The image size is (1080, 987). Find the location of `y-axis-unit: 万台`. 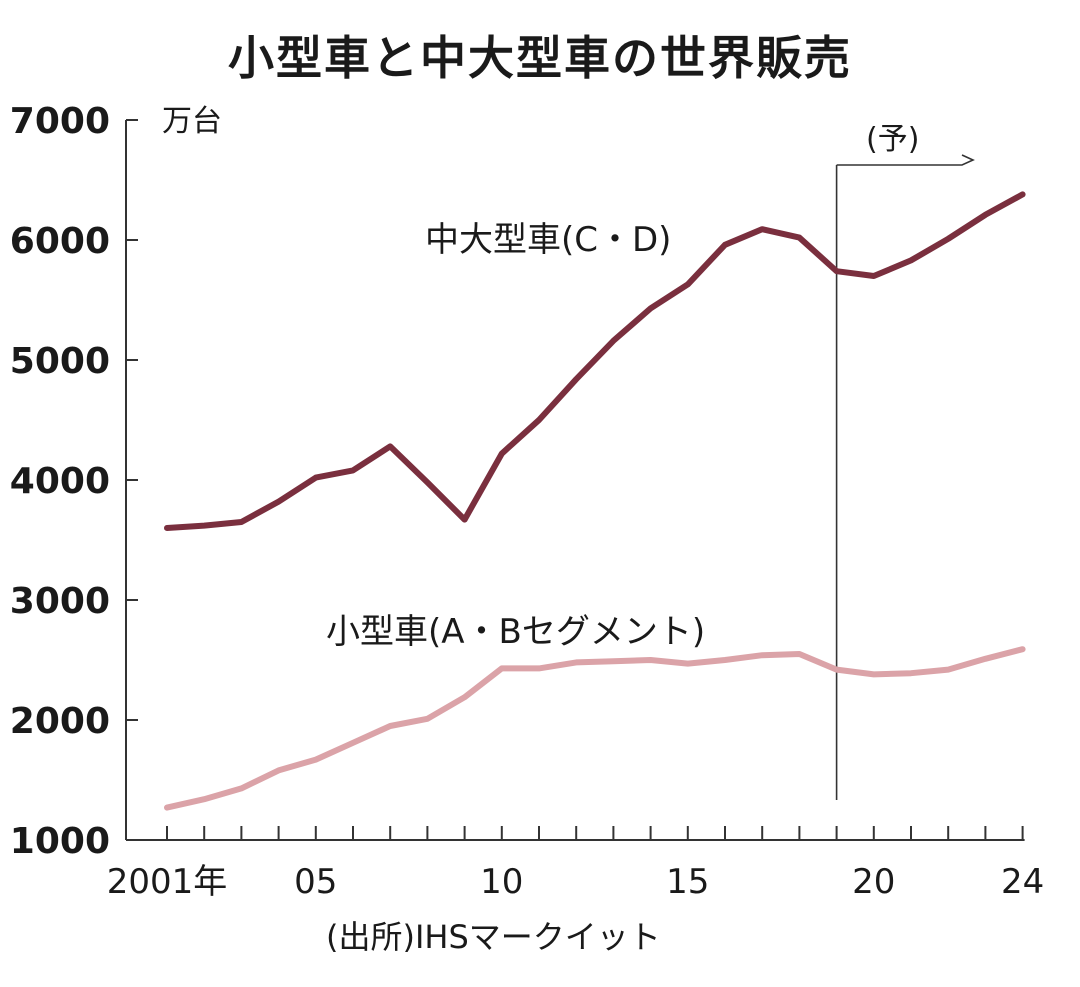

y-axis-unit: 万台 is located at coordinates (192, 121).